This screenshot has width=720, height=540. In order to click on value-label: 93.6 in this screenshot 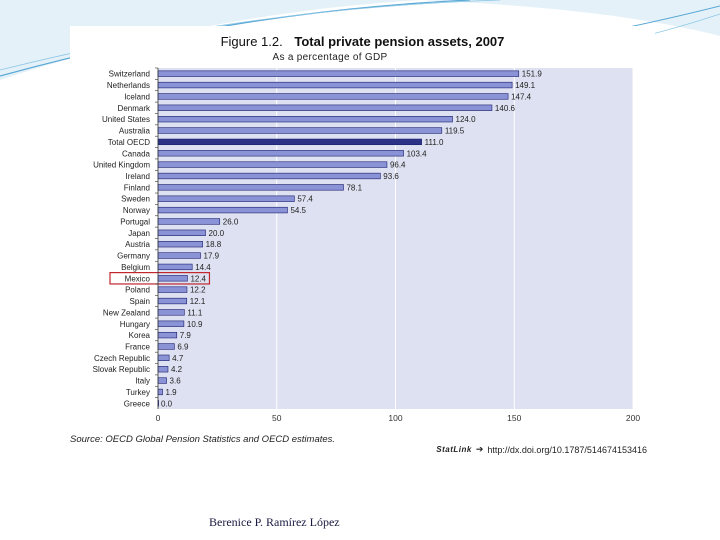, I will do `click(391, 176)`.